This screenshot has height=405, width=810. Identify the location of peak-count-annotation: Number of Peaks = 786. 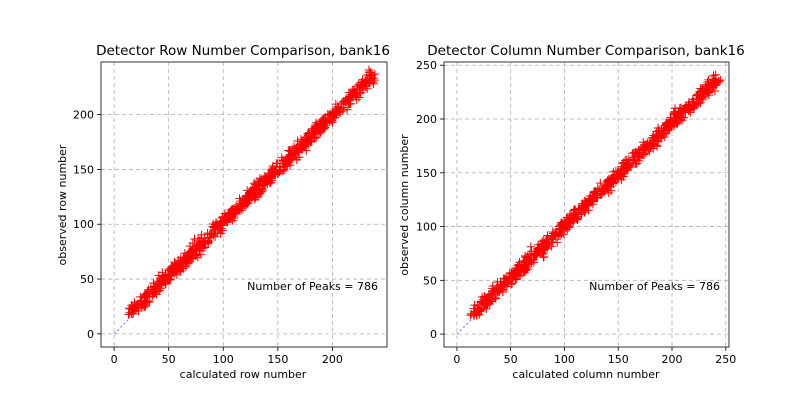
(654, 286).